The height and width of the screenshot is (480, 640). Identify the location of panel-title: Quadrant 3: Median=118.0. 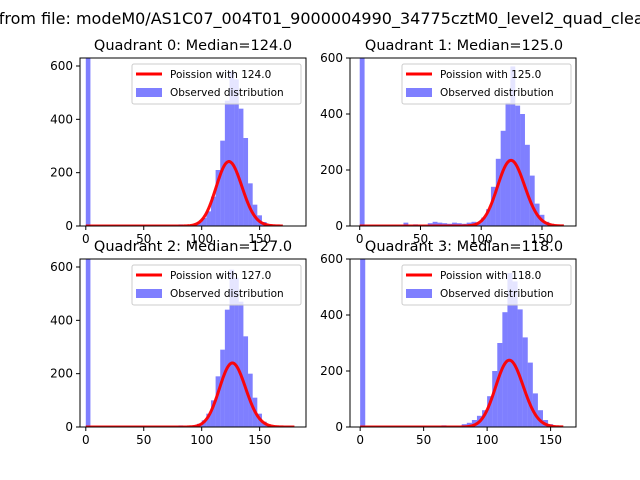
(464, 247).